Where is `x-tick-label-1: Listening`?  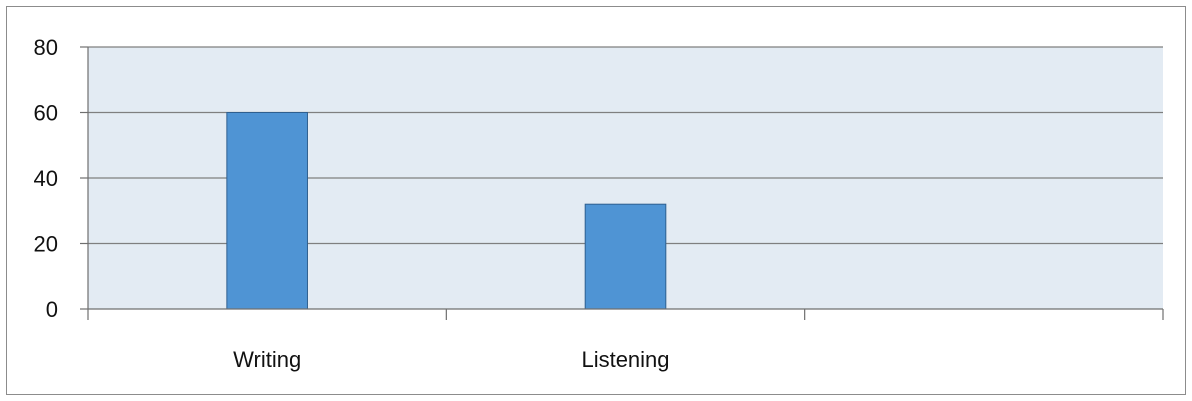
x-tick-label-1: Listening is located at coordinates (625, 359).